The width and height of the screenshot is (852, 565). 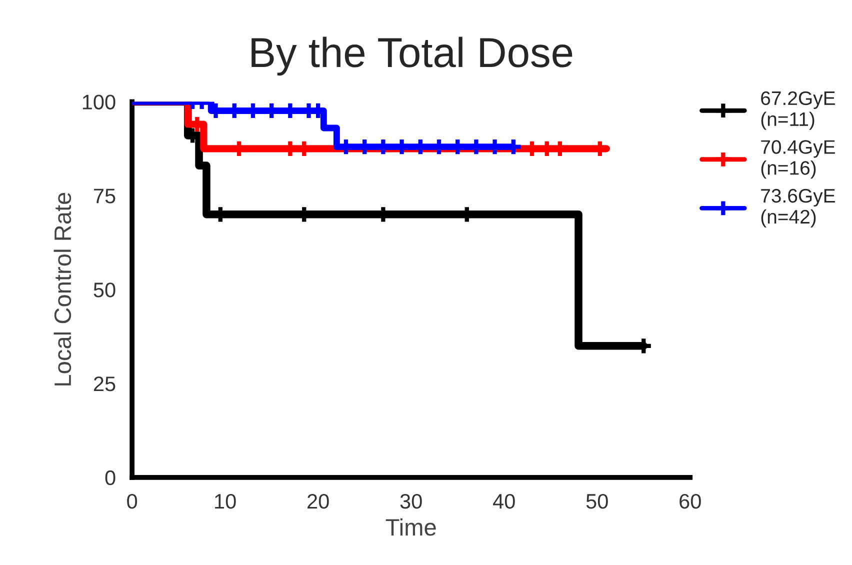 I want to click on x-tick-label: 0, so click(x=132, y=501).